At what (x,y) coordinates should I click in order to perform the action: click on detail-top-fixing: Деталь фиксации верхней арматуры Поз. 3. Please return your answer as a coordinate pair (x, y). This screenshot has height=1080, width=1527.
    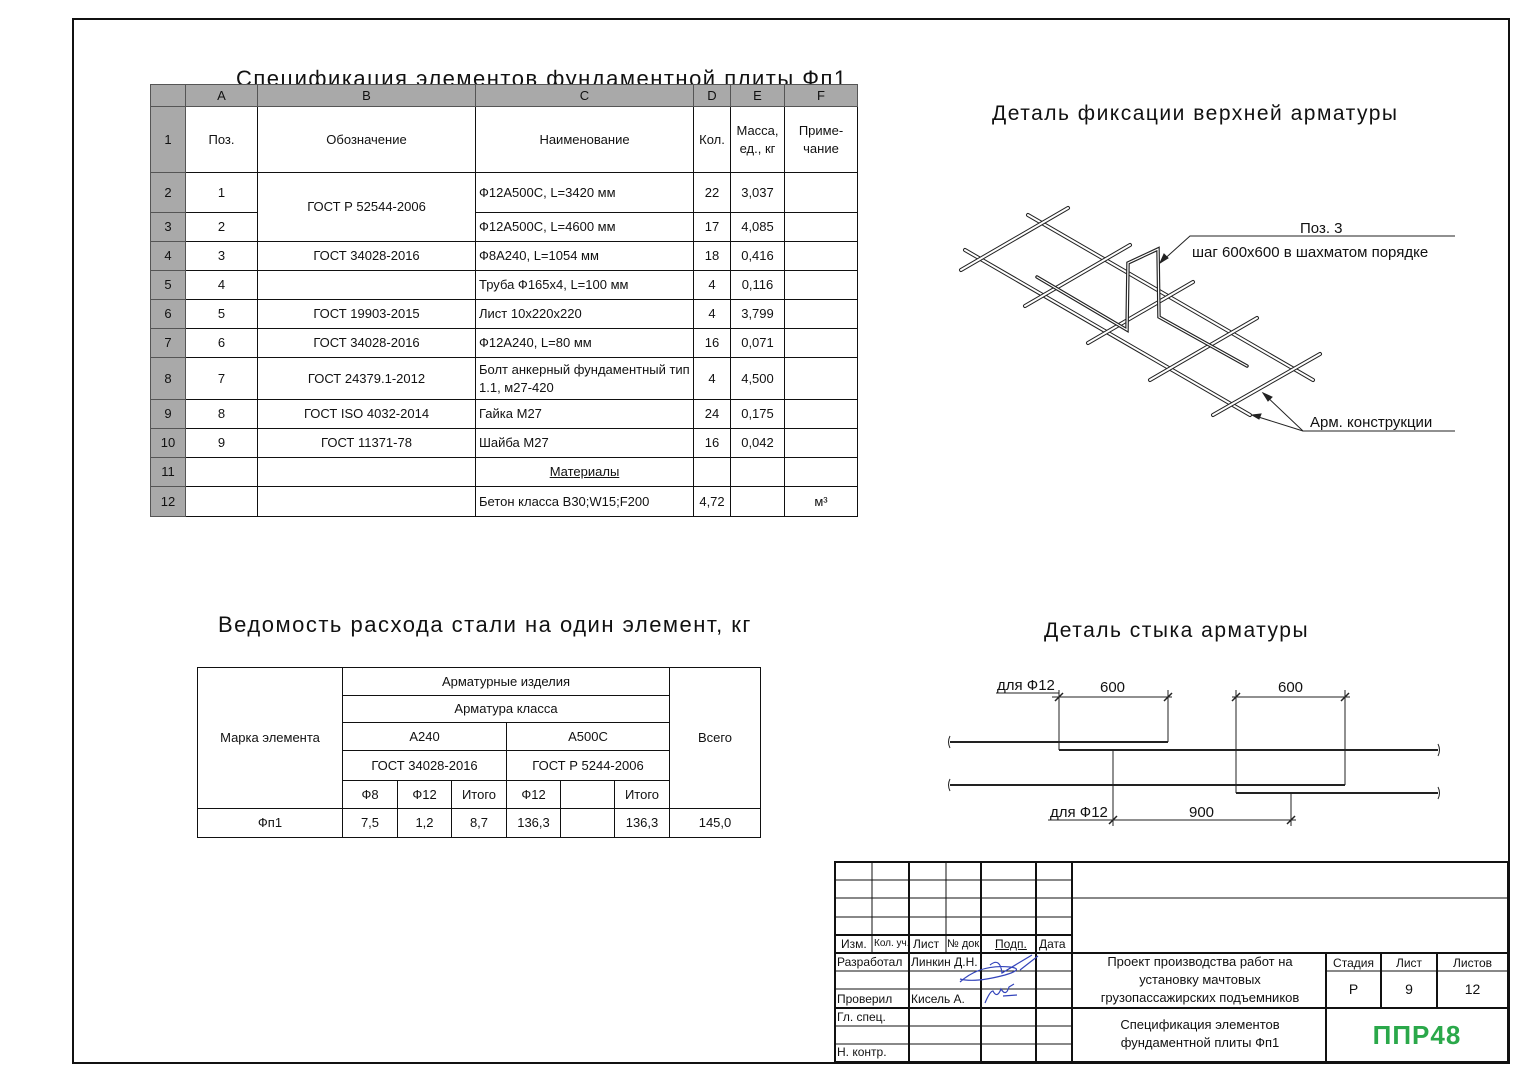
    Looking at the image, I should click on (1207, 267).